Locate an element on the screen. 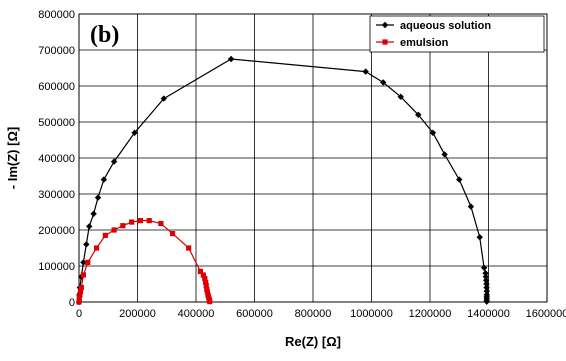 This screenshot has width=566, height=361. x-tick-label: 1200000 is located at coordinates (430, 314).